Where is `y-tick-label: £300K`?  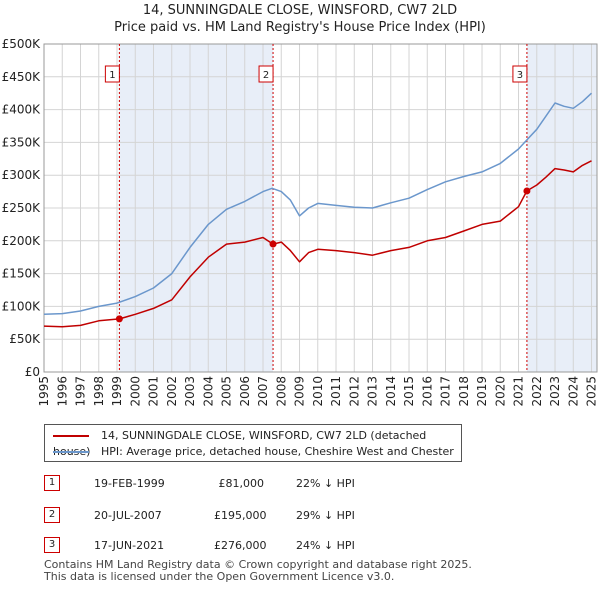 y-tick-label: £300K is located at coordinates (22, 175).